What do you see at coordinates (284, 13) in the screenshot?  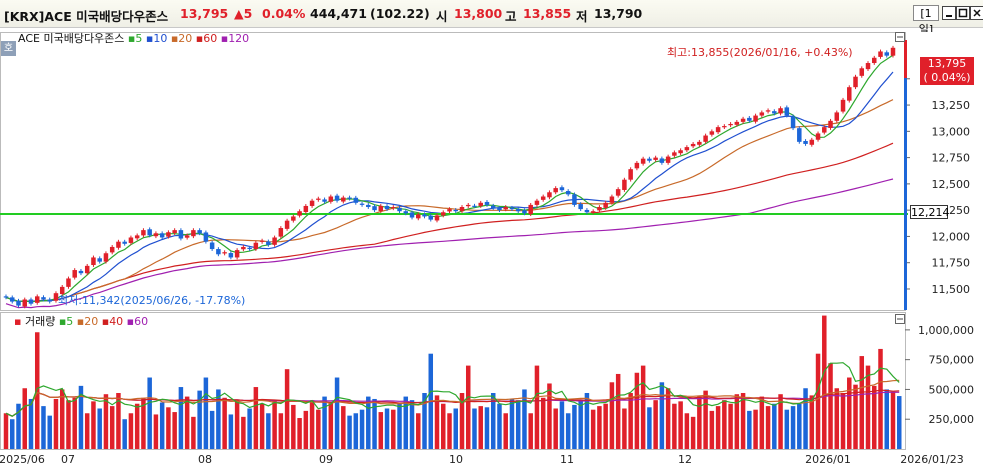 I see `price-change-pct: 0.04%` at bounding box center [284, 13].